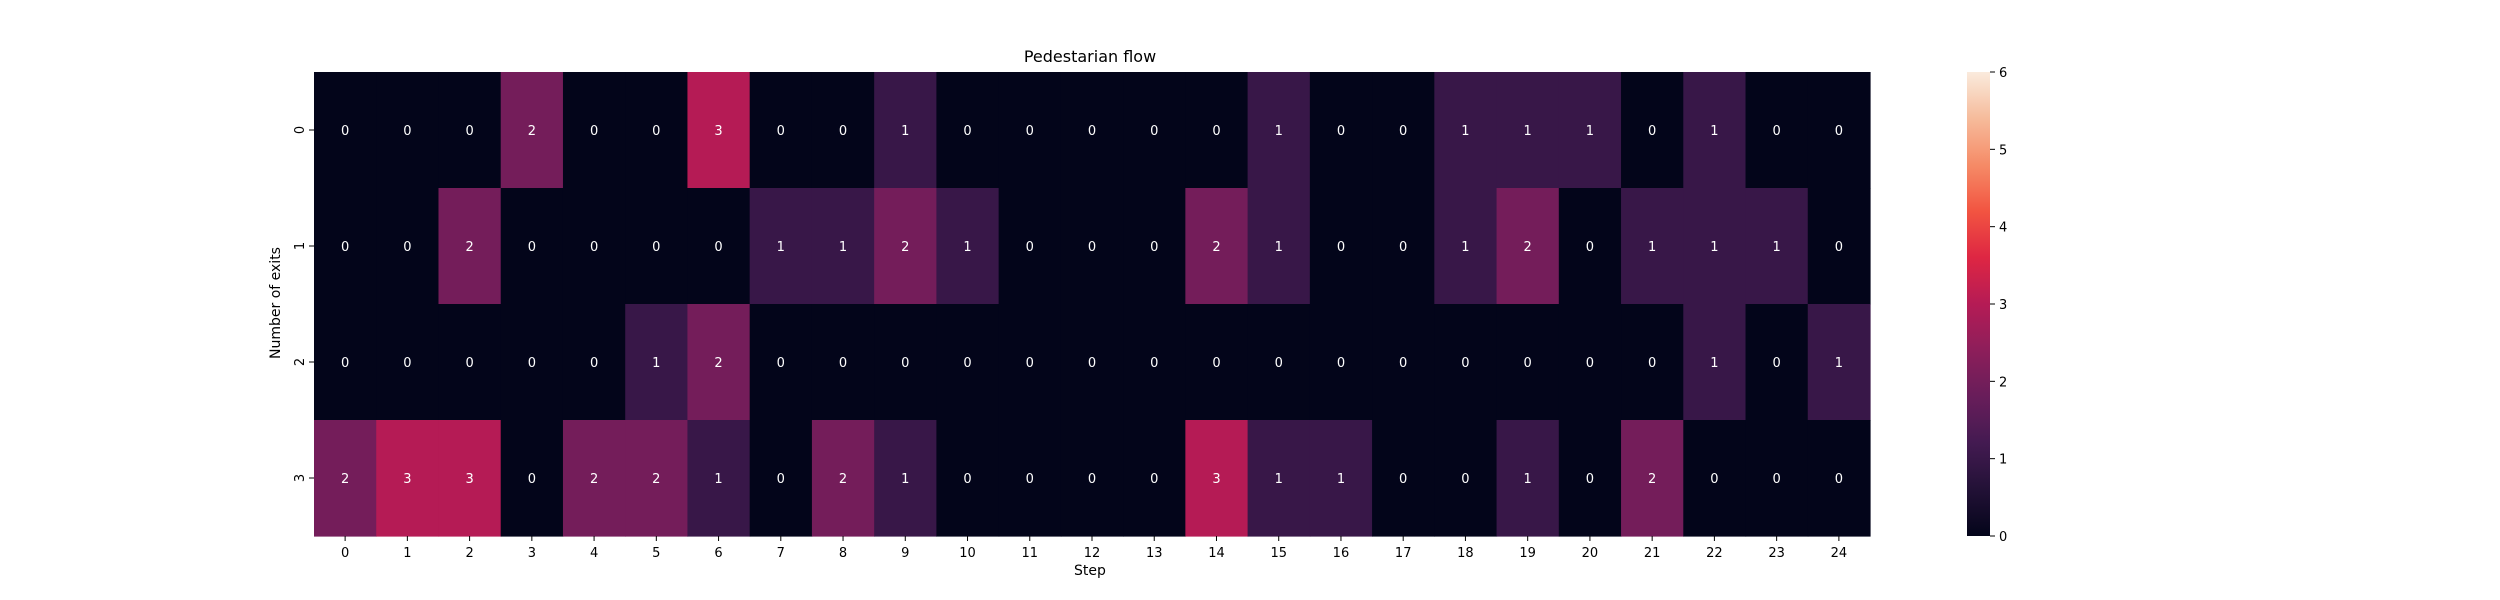  I want to click on x-tick-label: 23, so click(1776, 553).